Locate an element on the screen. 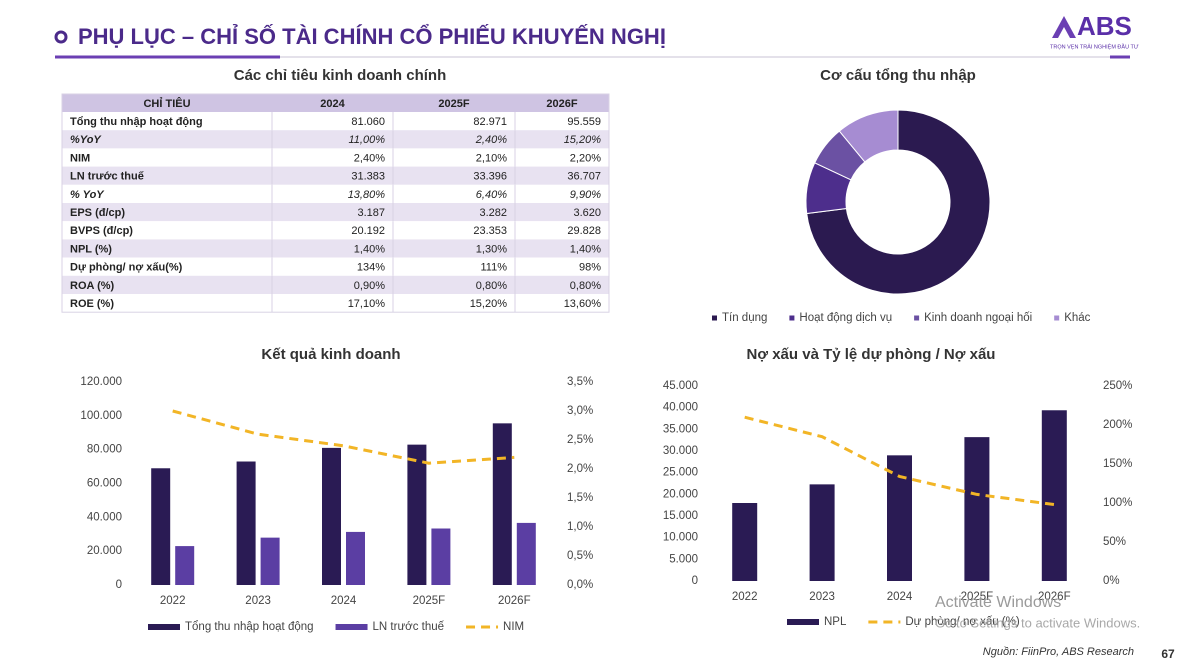  logo-text: ABS is located at coordinates (1104, 26).